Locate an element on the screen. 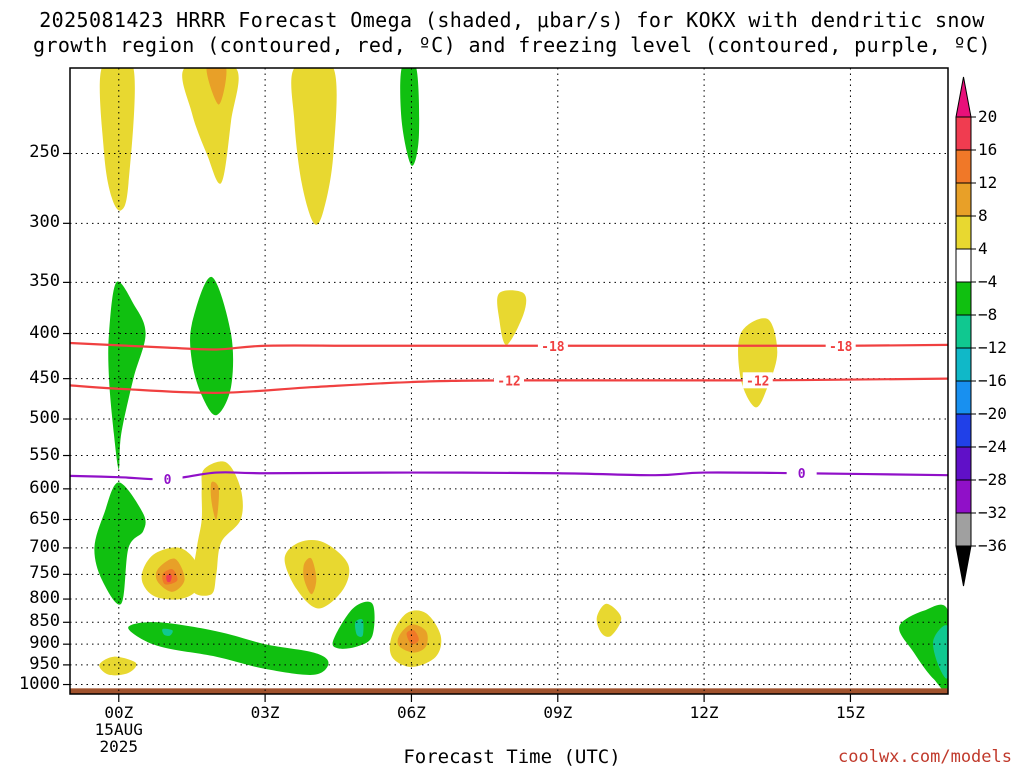  contour-label-bg--12-1 is located at coordinates (757, 380).